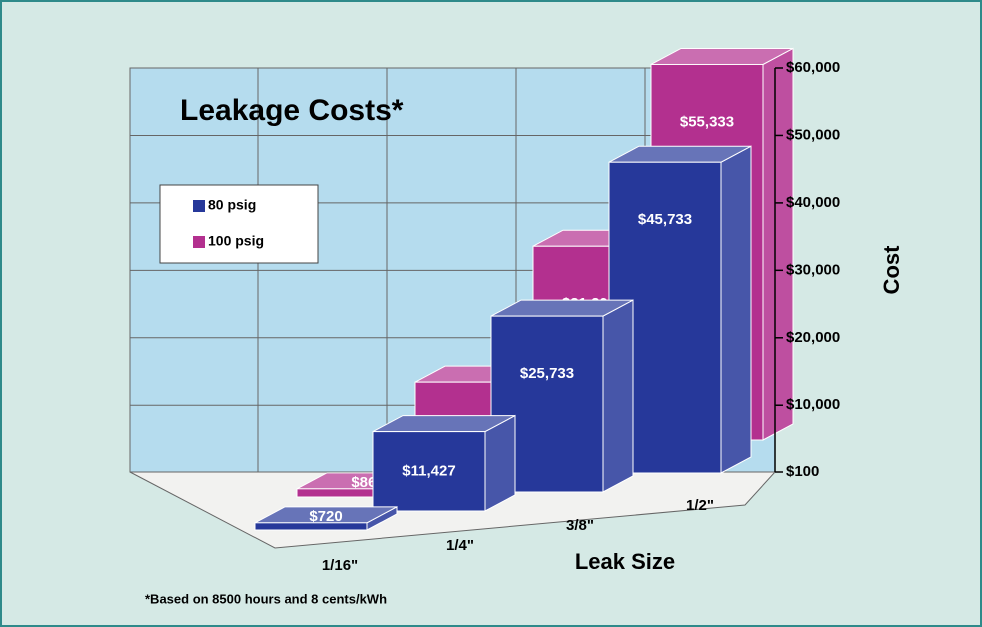  I want to click on chart-title: Leakage Costs*, so click(292, 110).